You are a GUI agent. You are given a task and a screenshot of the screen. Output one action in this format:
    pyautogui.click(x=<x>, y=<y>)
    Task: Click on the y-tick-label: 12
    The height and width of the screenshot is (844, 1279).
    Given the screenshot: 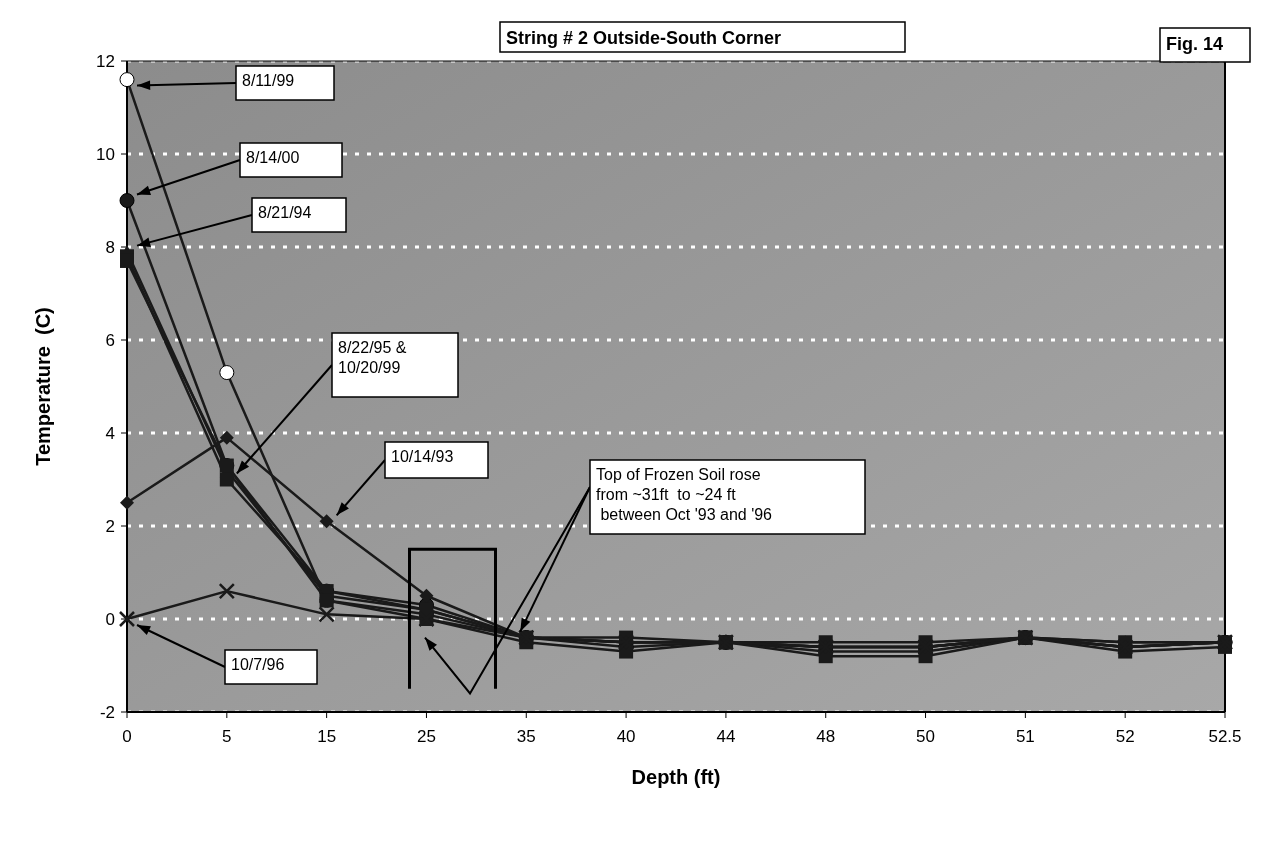 What is the action you would take?
    pyautogui.click(x=105, y=61)
    